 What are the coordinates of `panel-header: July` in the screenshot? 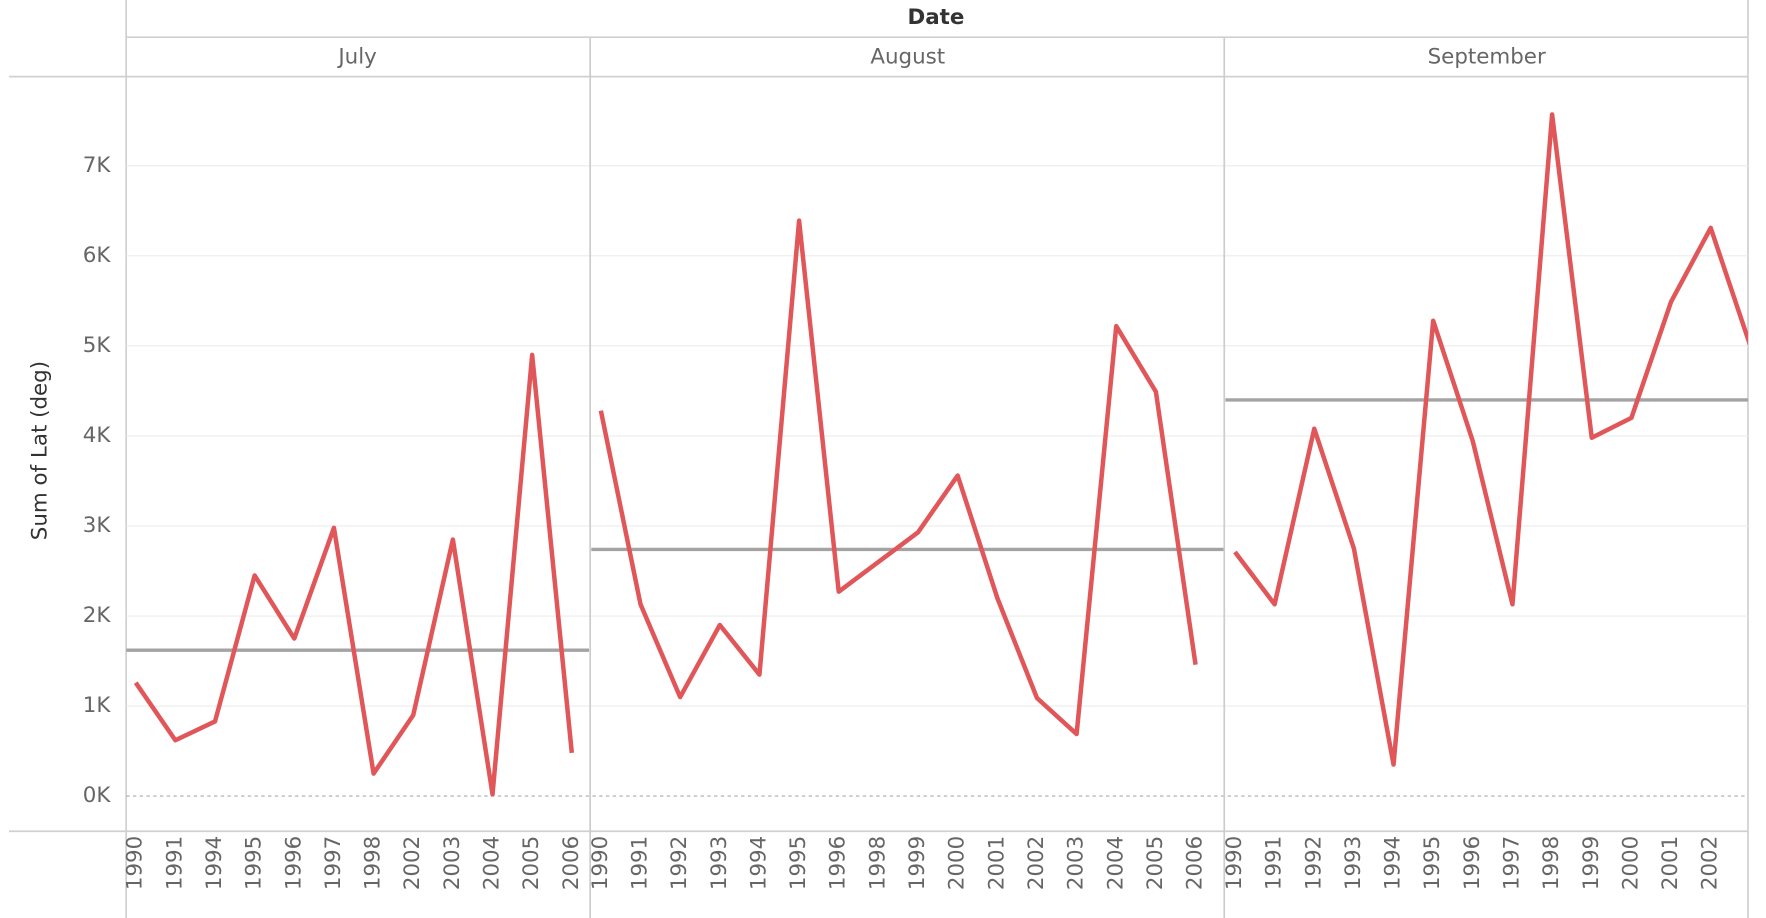 It's located at (356, 56).